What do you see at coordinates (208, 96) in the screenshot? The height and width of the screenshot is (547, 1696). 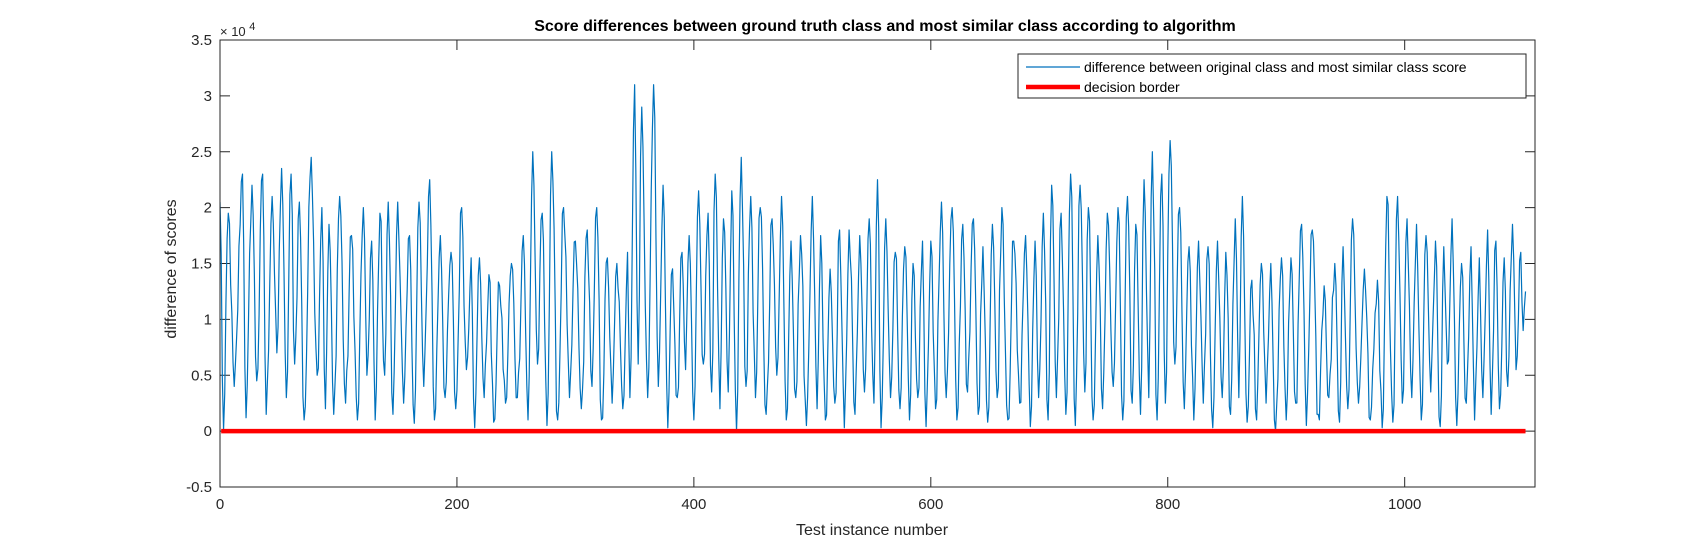 I see `y-tick-label: 3` at bounding box center [208, 96].